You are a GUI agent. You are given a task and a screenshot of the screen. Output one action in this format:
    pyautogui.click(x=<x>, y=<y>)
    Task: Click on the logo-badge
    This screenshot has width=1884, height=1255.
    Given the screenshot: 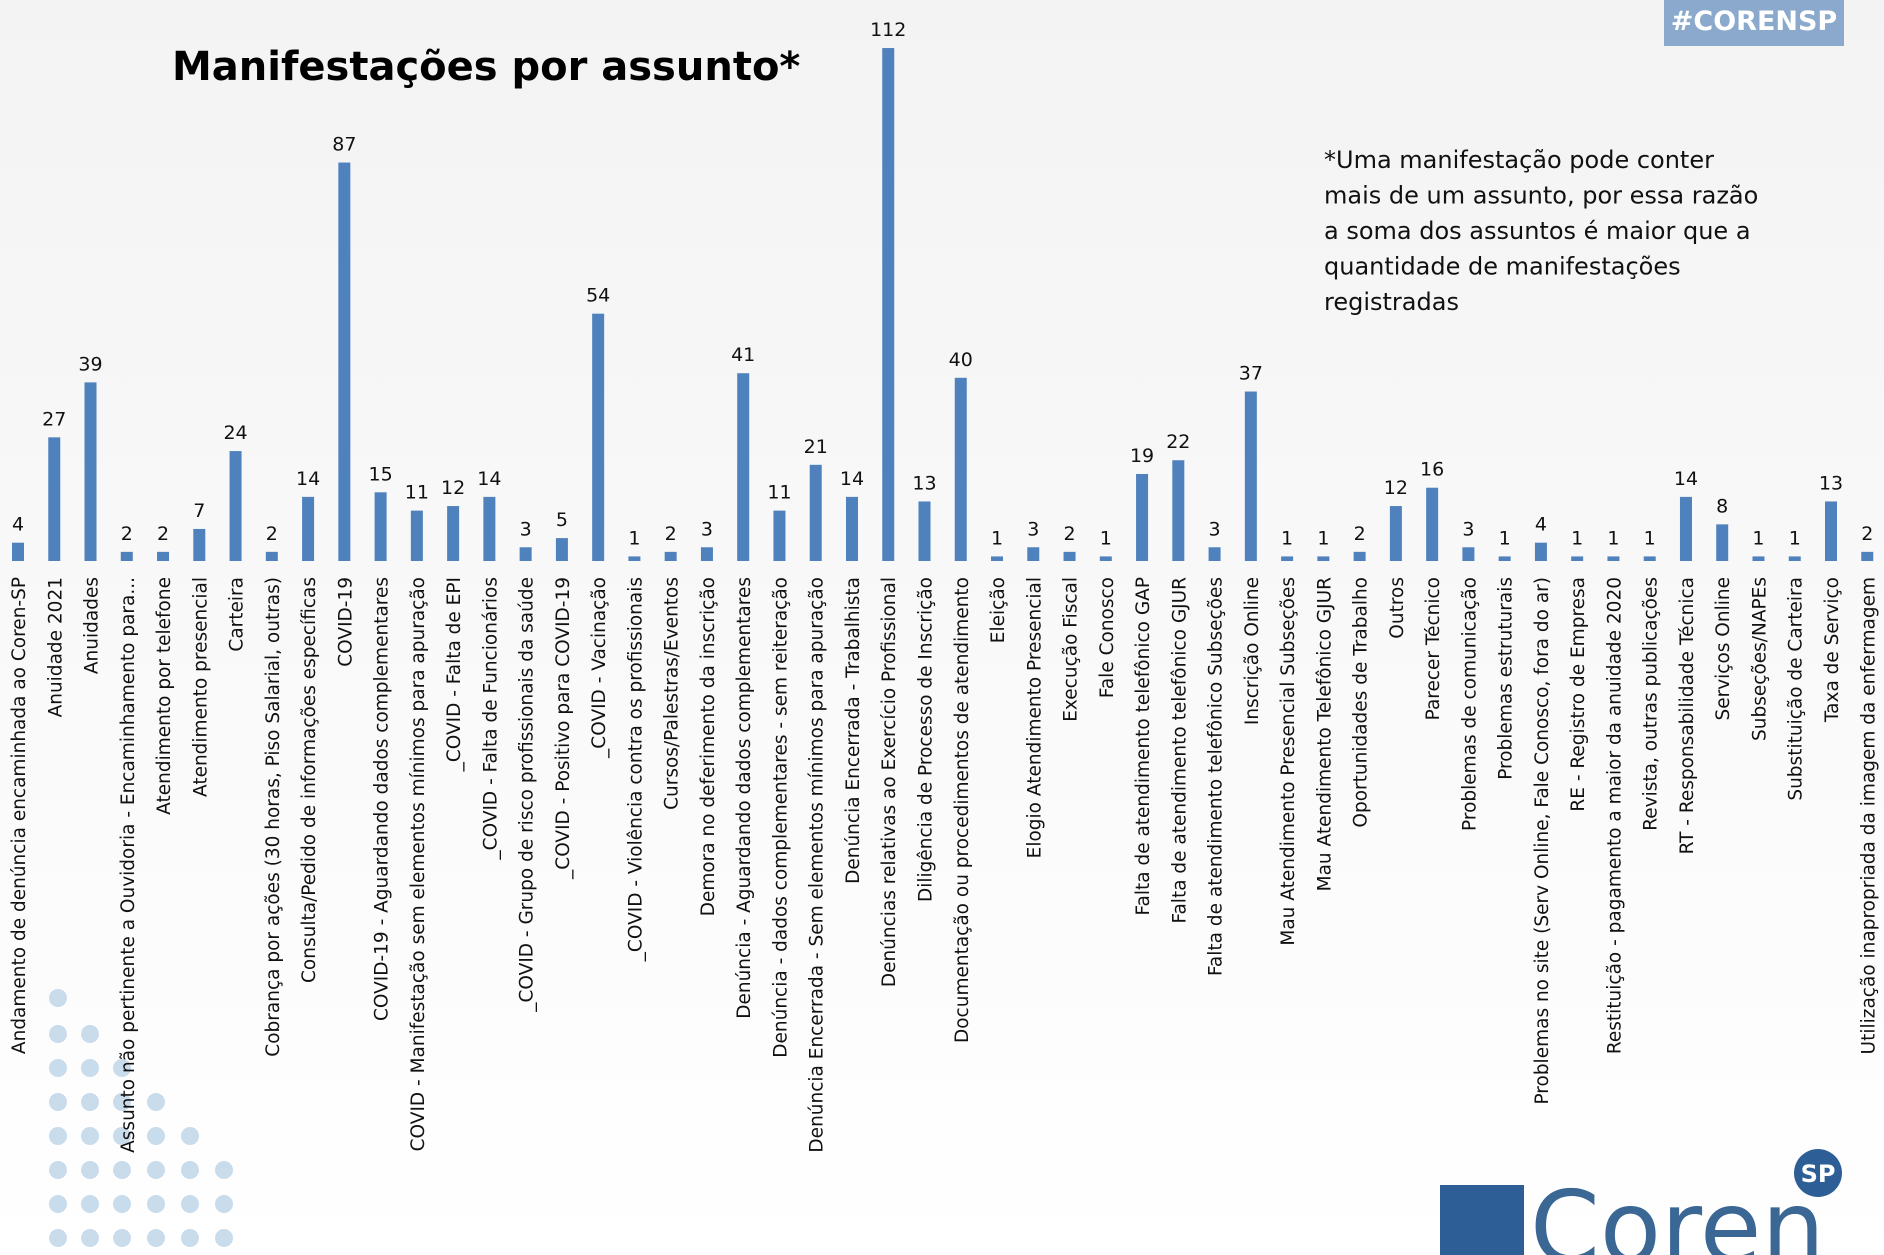 What is the action you would take?
    pyautogui.click(x=1818, y=1173)
    